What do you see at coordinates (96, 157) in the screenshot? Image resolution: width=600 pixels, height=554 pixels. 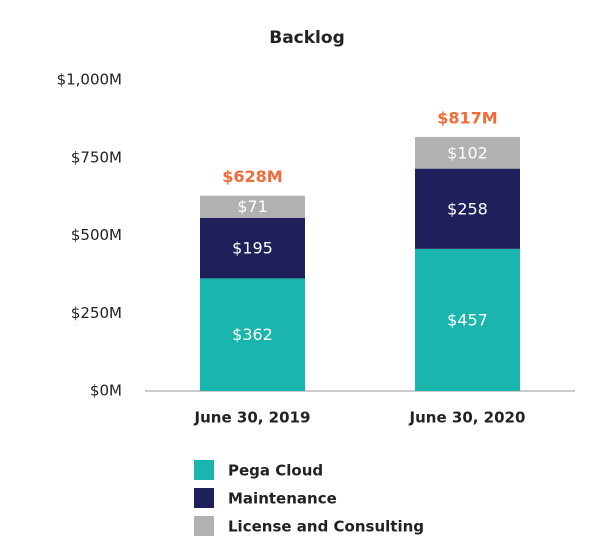 I see `y-tick-label: $750M` at bounding box center [96, 157].